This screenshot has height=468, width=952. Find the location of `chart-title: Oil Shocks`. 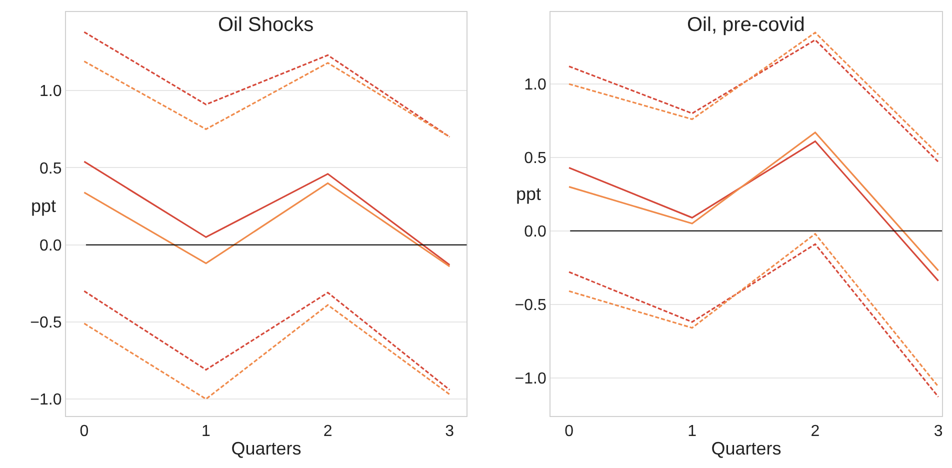

chart-title: Oil Shocks is located at coordinates (266, 25).